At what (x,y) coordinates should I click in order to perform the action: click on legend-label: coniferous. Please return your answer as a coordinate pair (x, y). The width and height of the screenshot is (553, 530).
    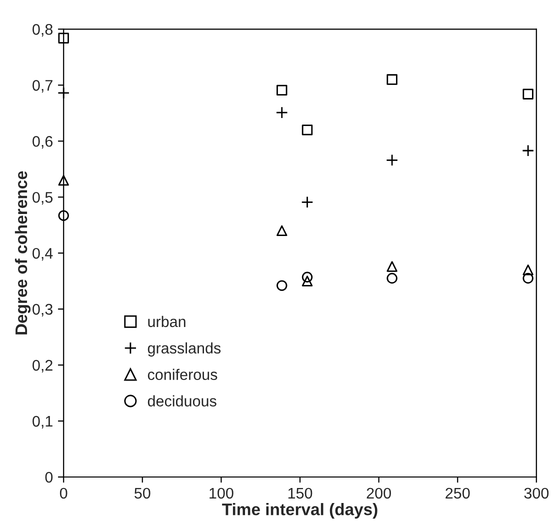
    Looking at the image, I should click on (183, 374).